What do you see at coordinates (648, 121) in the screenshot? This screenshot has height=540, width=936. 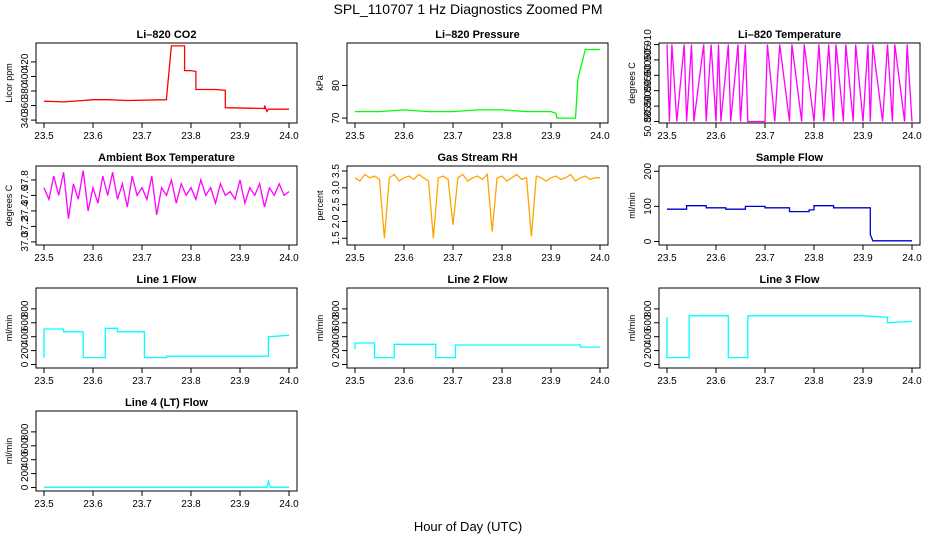 I see `y-tick-label: 50.885` at bounding box center [648, 121].